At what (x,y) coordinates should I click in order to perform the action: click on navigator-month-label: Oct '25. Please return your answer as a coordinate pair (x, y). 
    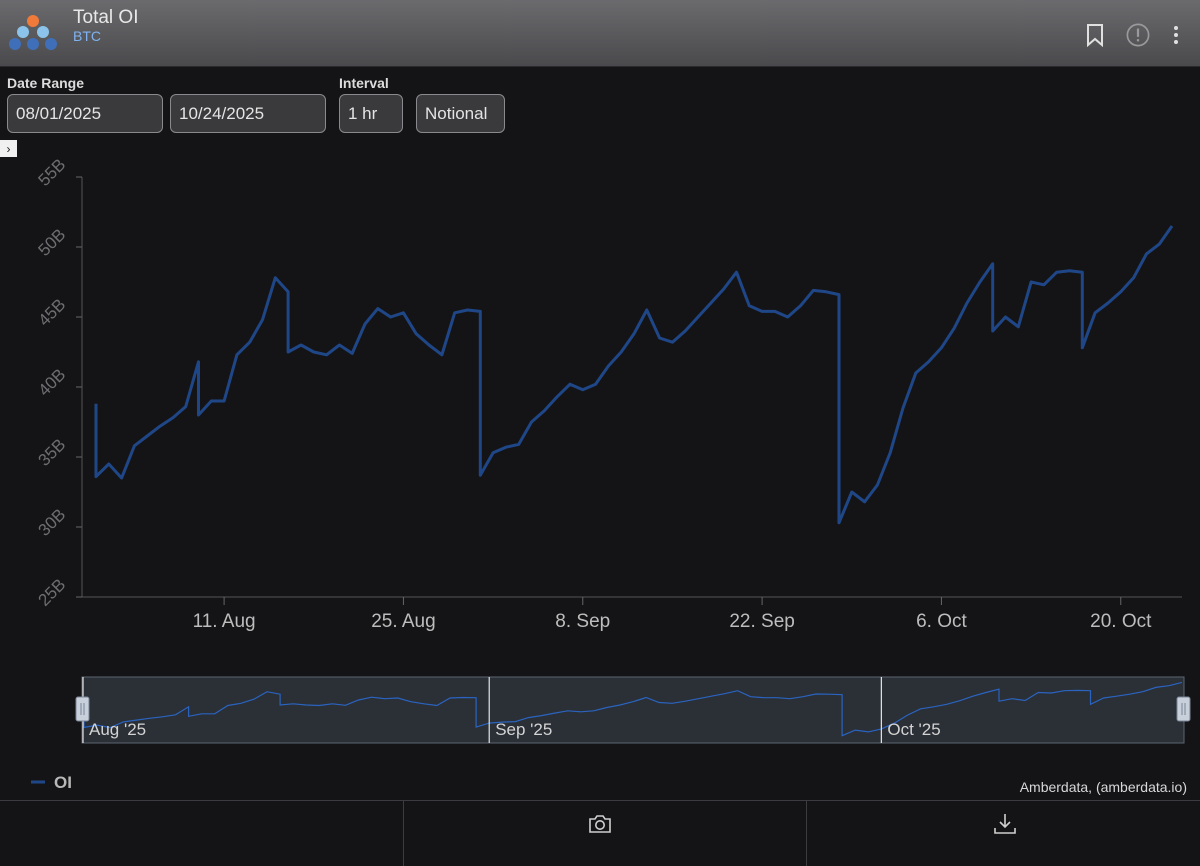
    Looking at the image, I should click on (913, 729).